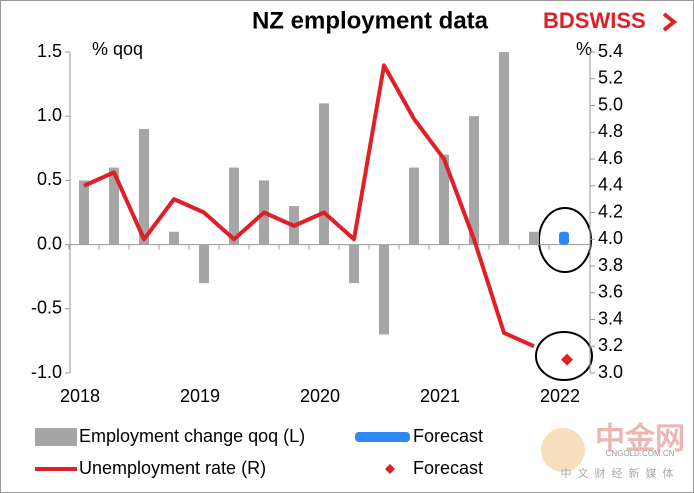 This screenshot has width=694, height=493. What do you see at coordinates (584, 49) in the screenshot?
I see `y2-axis-label: %` at bounding box center [584, 49].